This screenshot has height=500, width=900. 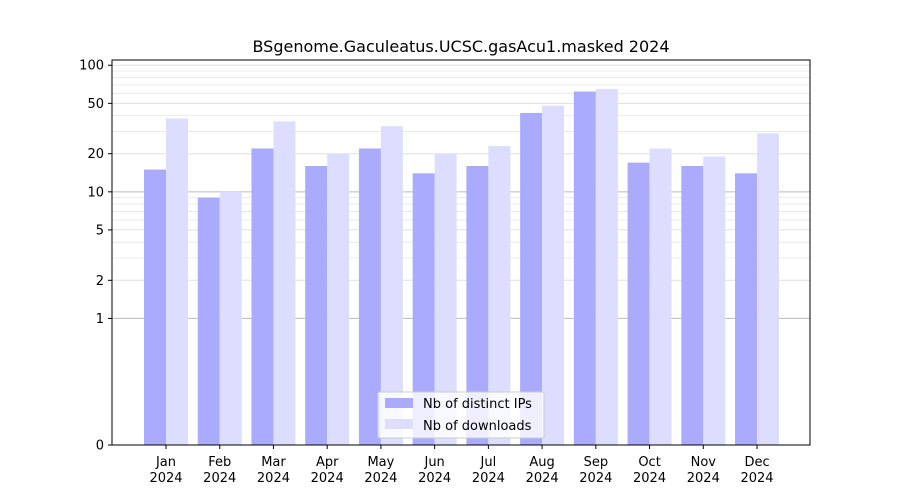 What do you see at coordinates (596, 462) in the screenshot?
I see `x-tick-label-month: Sep` at bounding box center [596, 462].